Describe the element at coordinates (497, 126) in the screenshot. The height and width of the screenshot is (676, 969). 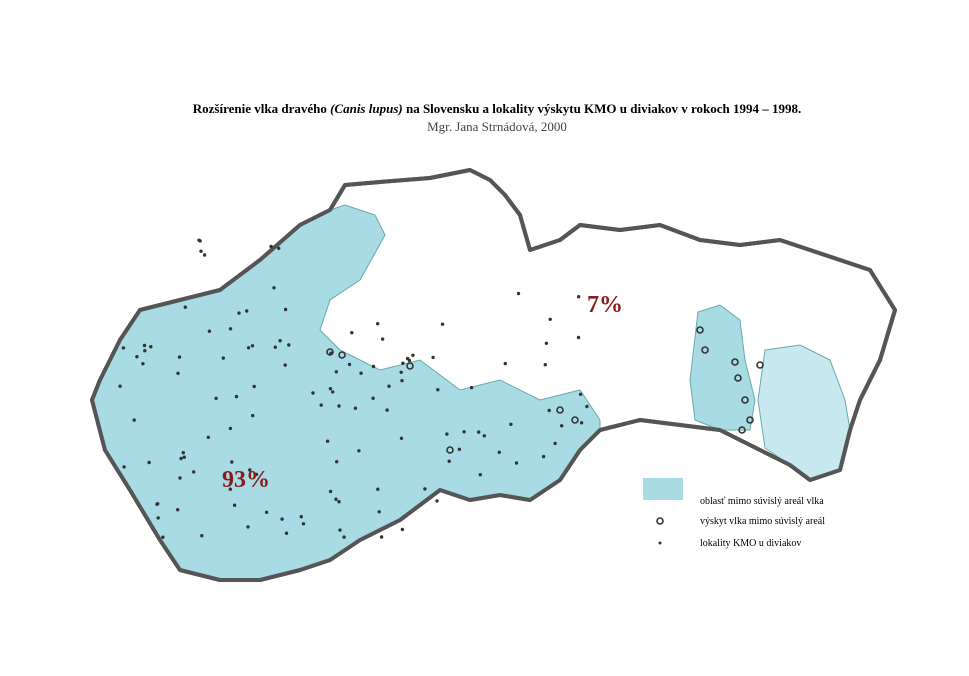
I see `subtitle: Mgr. Jana Strnádová, 2000` at that location.